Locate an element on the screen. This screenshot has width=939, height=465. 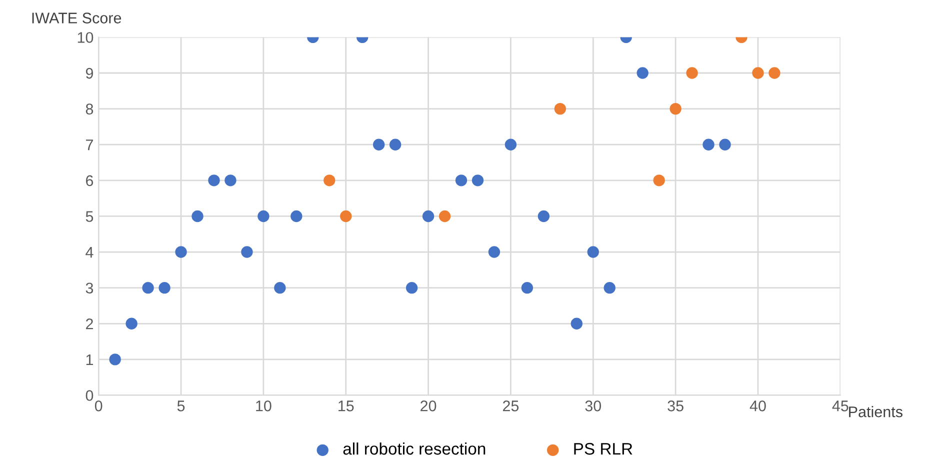
legend-label: all robotic resection is located at coordinates (414, 448).